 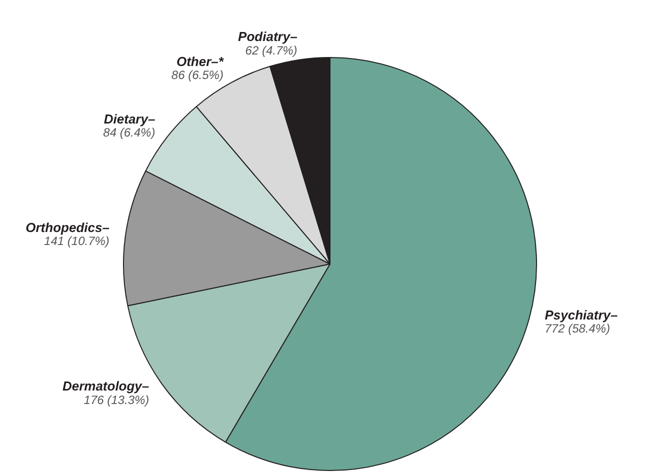 What do you see at coordinates (77, 241) in the screenshot?
I see `data-label: 141 (10.7%)` at bounding box center [77, 241].